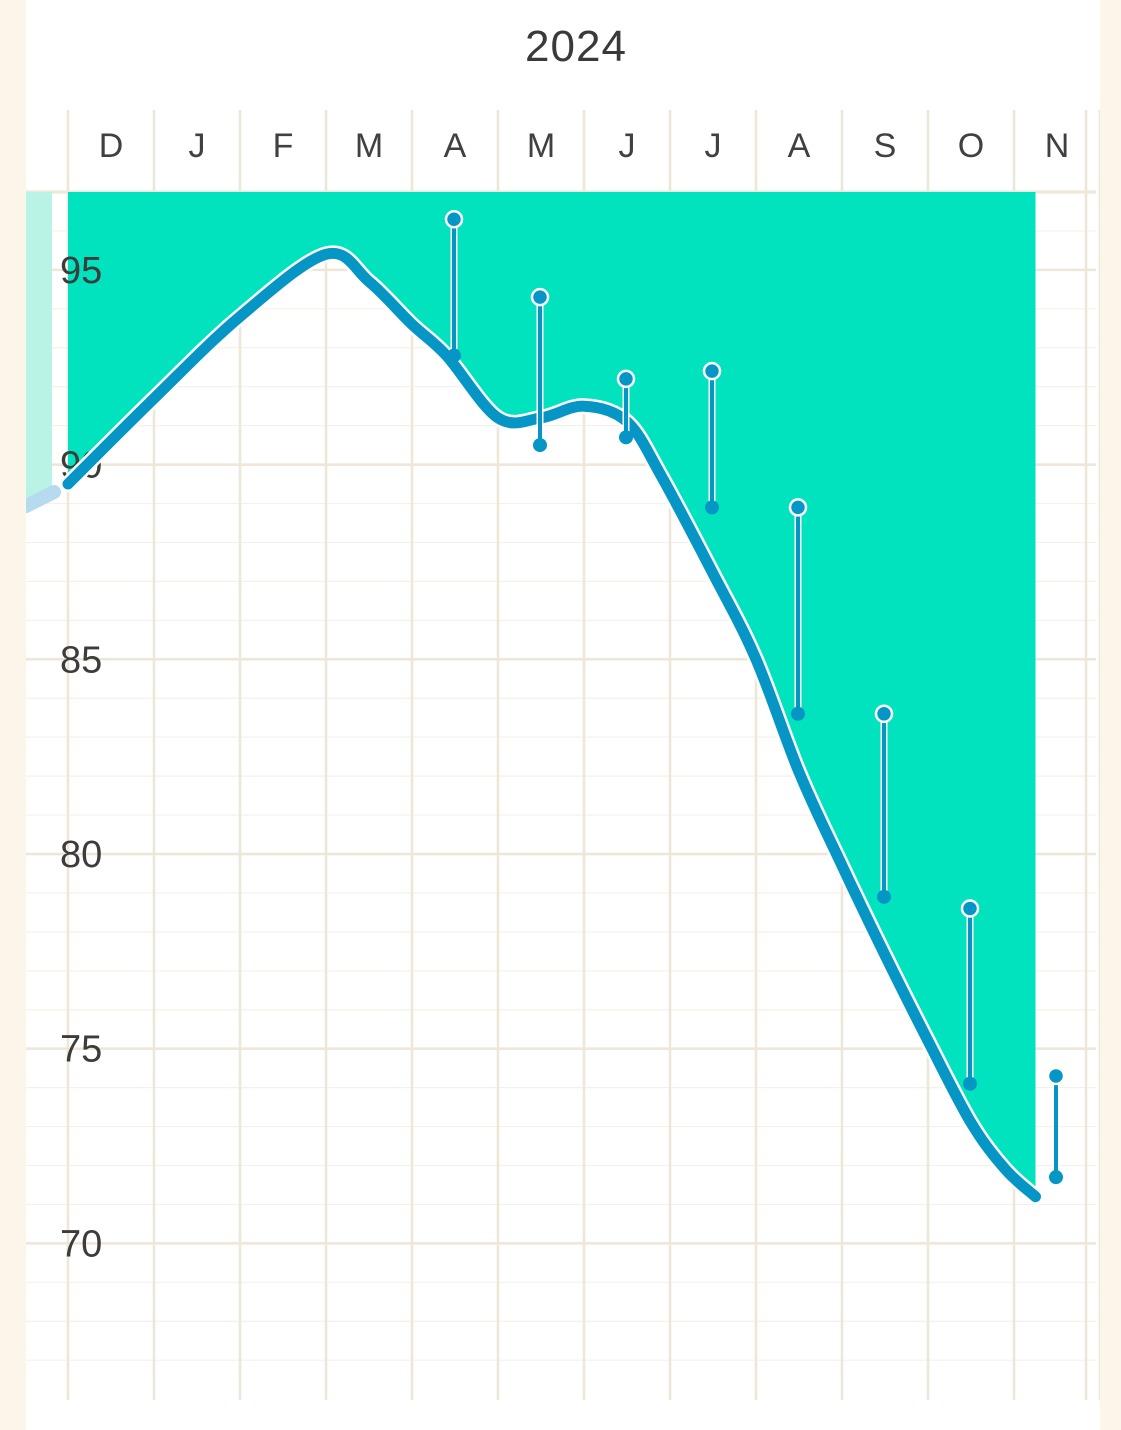 This screenshot has width=1121, height=1430. I want to click on y-tick-label: 70, so click(81, 1244).